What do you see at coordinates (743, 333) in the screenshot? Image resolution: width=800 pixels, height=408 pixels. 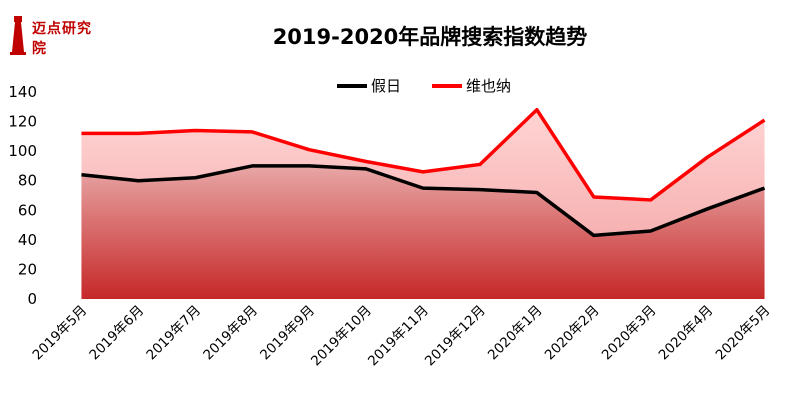 I see `x-tick-label: 2020年5月` at bounding box center [743, 333].